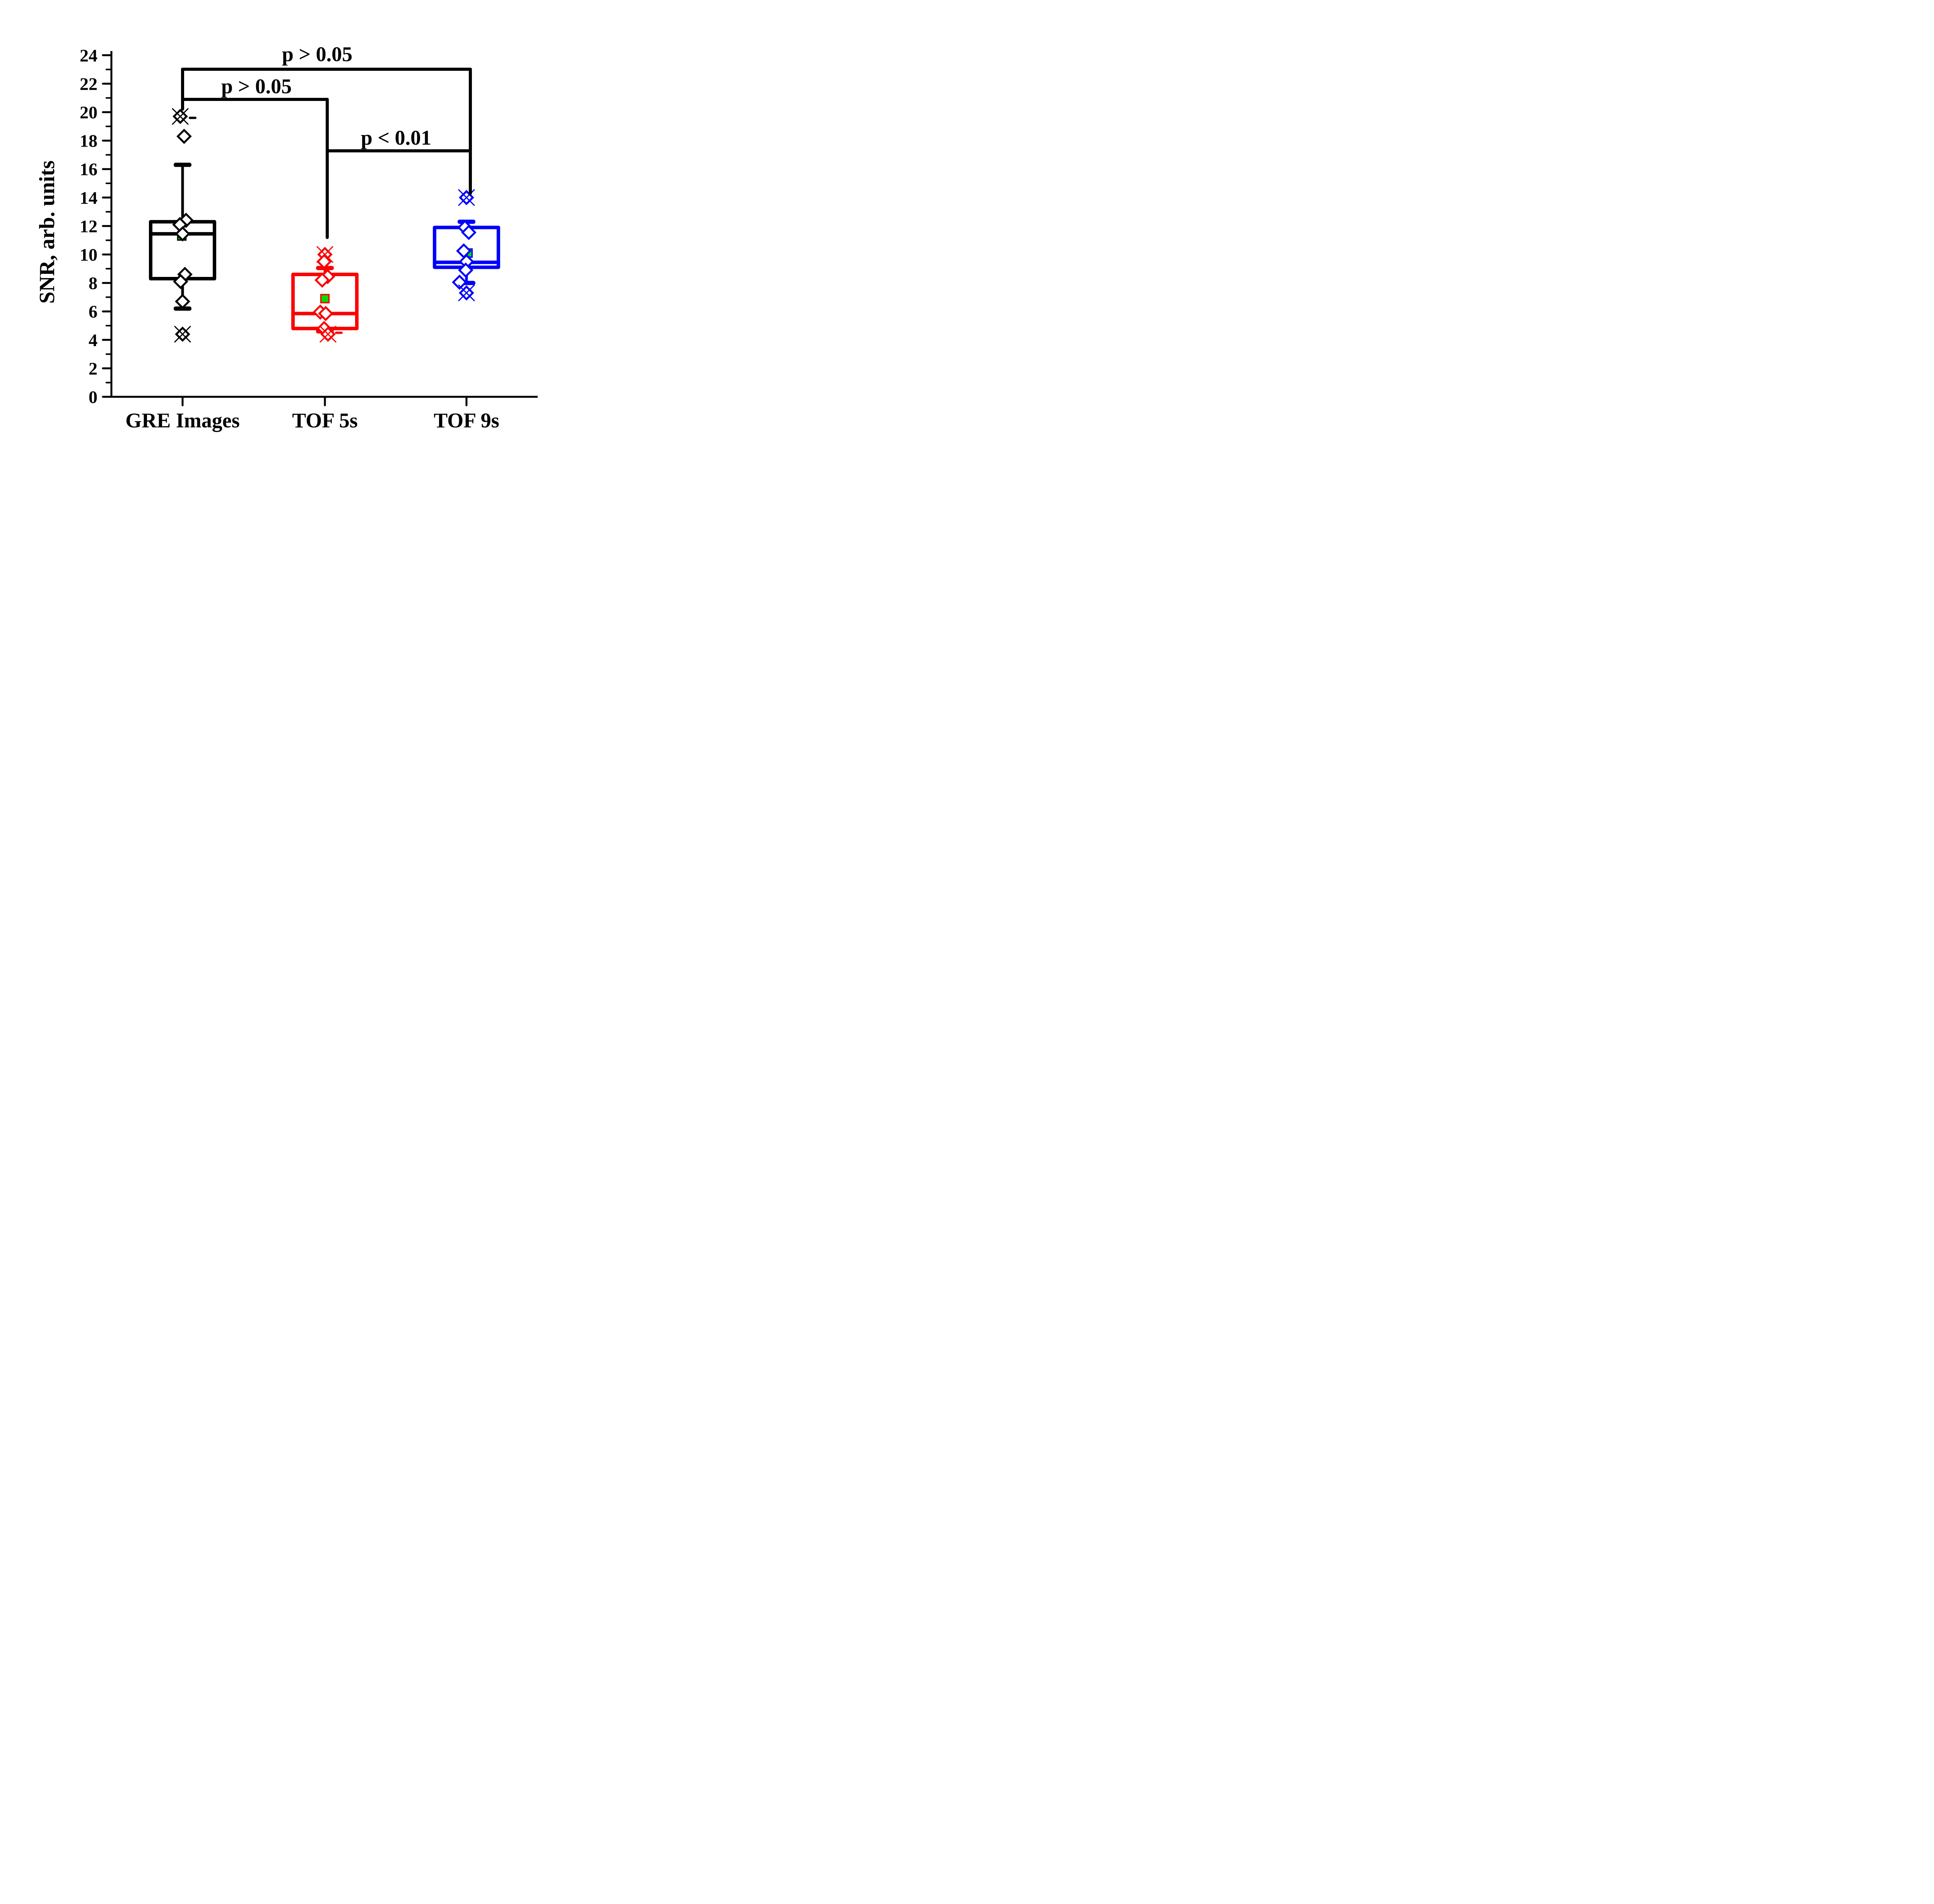 This screenshot has height=1904, width=1934. I want to click on y-tick-label: 12, so click(88, 226).